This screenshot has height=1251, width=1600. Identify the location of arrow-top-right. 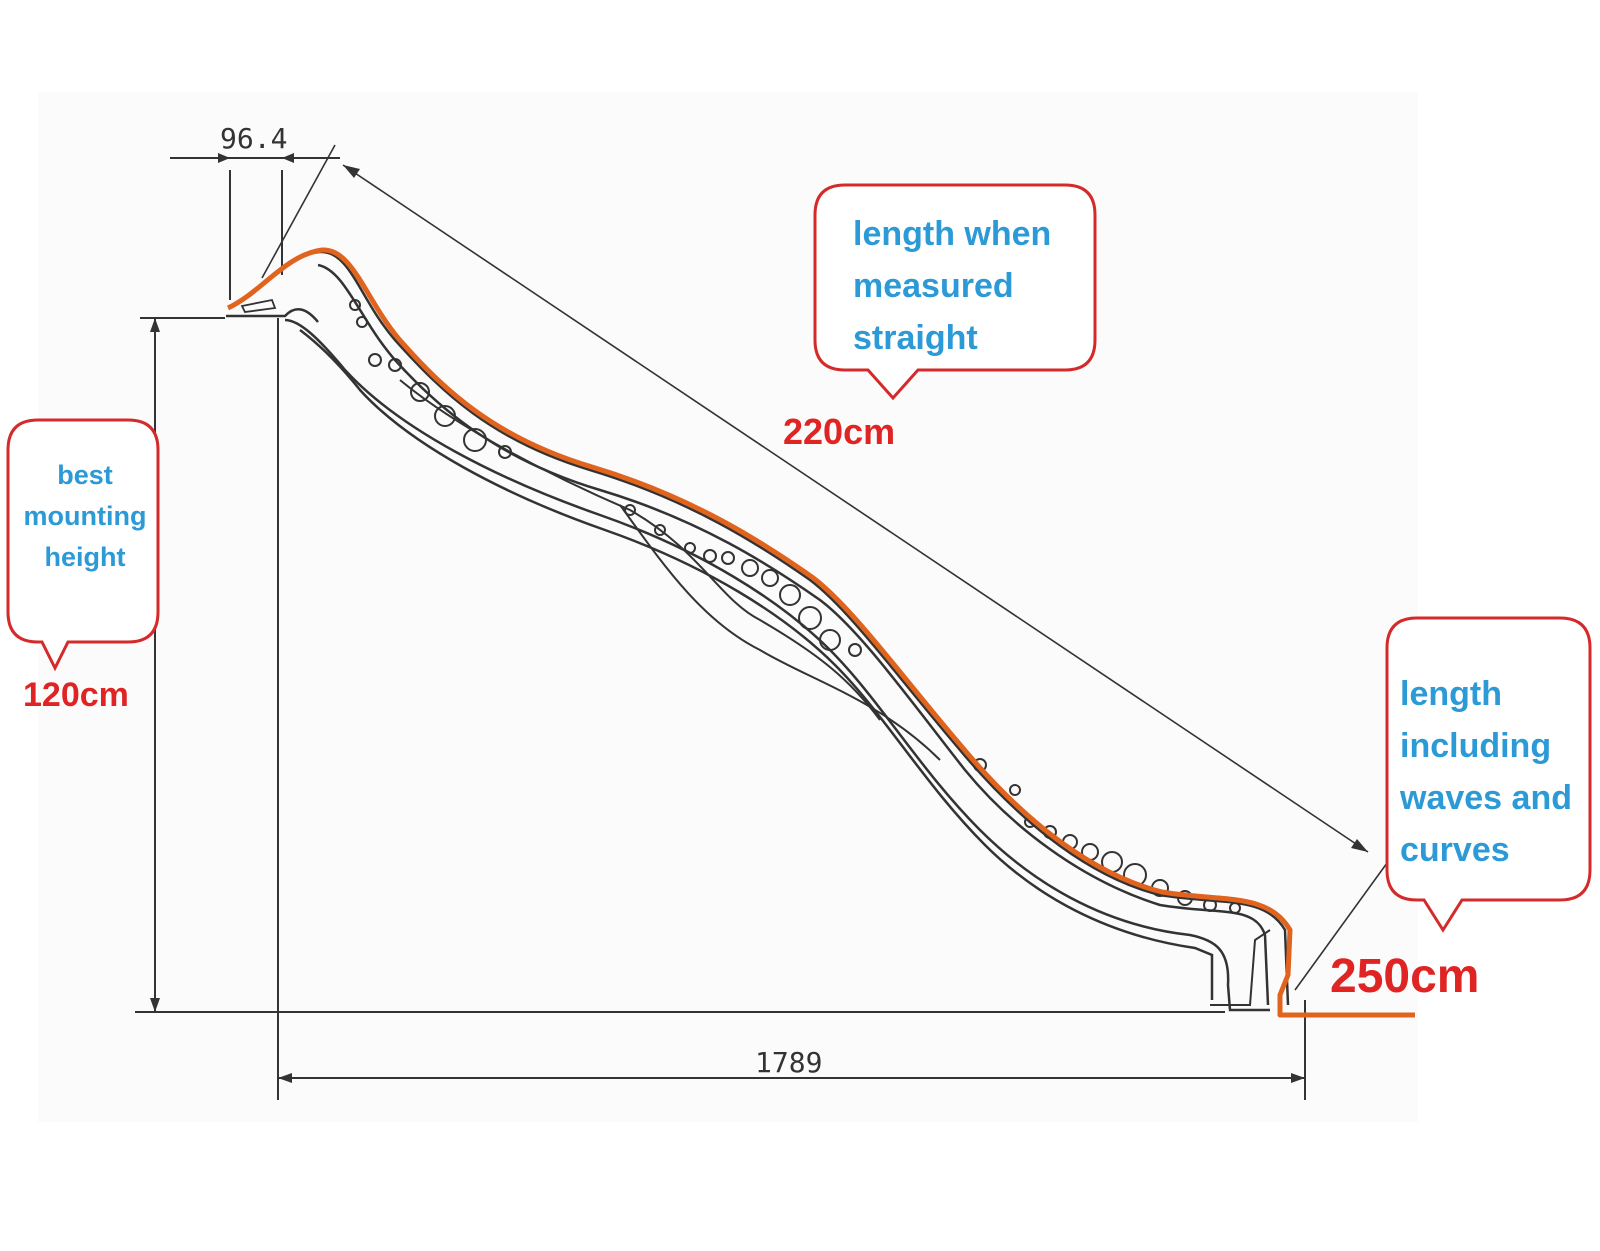
(288, 158).